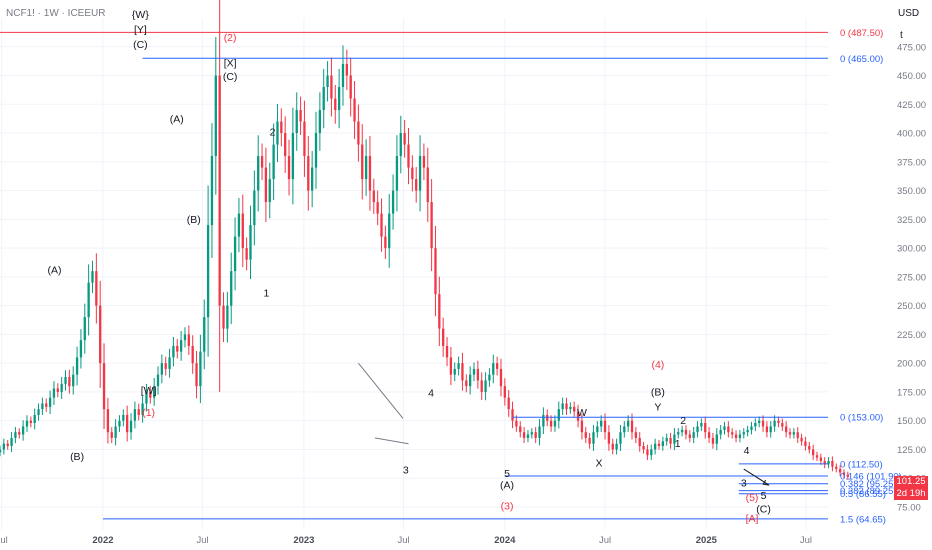 This screenshot has height=550, width=932. I want to click on price-tick-label: 150.00, so click(911, 421).